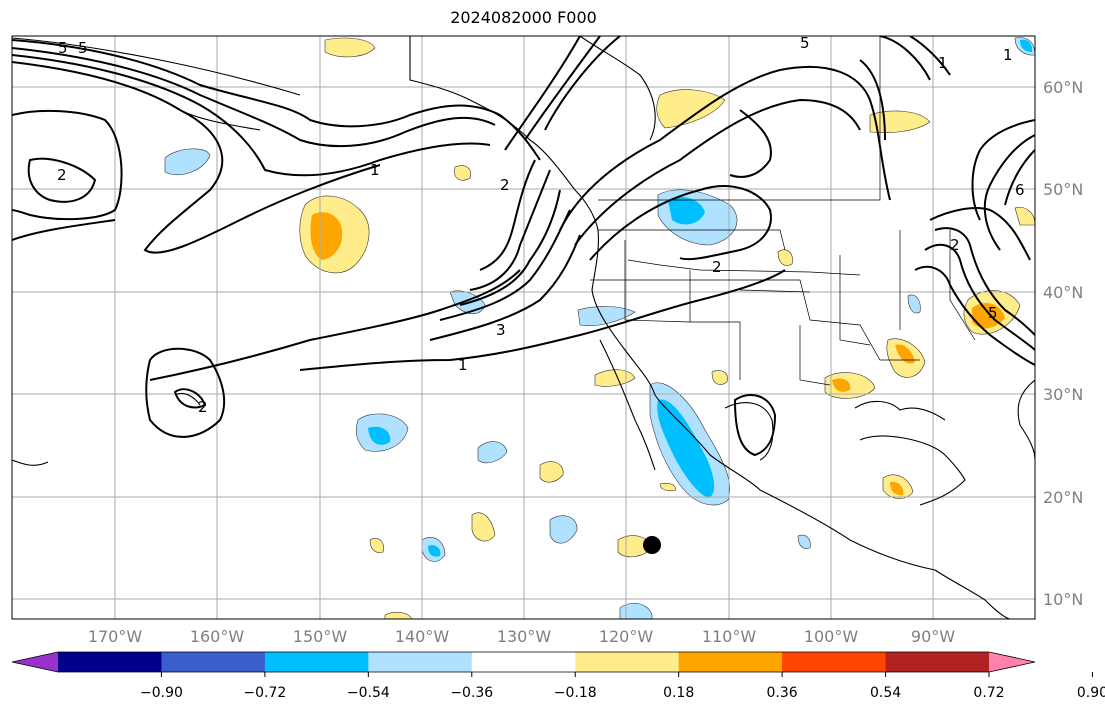 Image resolution: width=1105 pixels, height=712 pixels. I want to click on colorbar-outline, so click(523, 662).